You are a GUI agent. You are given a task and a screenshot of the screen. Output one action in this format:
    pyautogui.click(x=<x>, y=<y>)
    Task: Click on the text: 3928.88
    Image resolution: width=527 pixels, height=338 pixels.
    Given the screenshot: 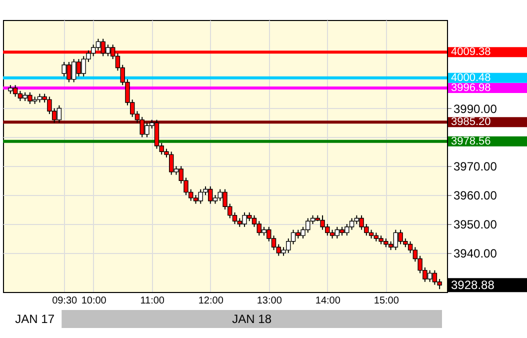 What is the action you would take?
    pyautogui.click(x=473, y=285)
    